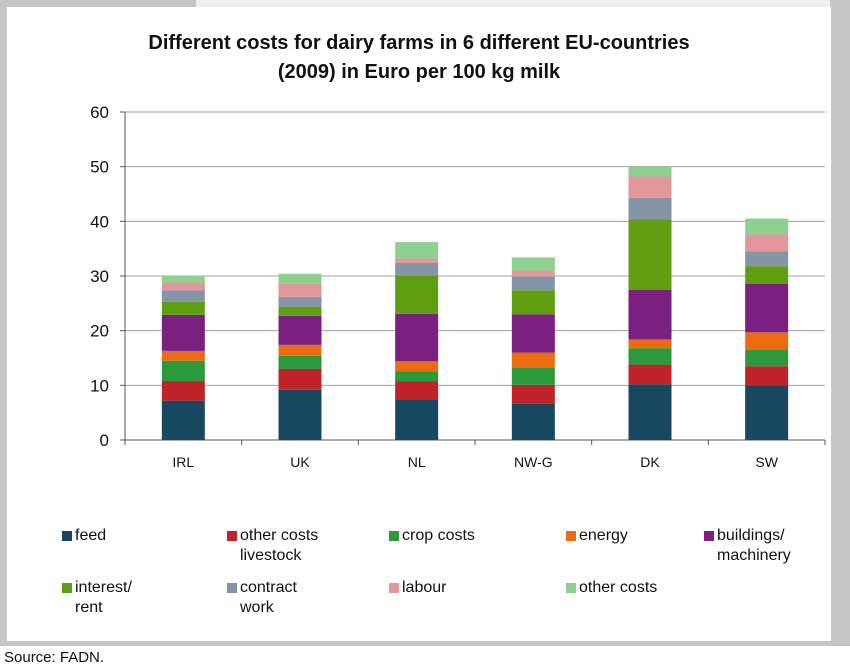  Describe the element at coordinates (99, 385) in the screenshot. I see `y-tick-label: 10` at that location.